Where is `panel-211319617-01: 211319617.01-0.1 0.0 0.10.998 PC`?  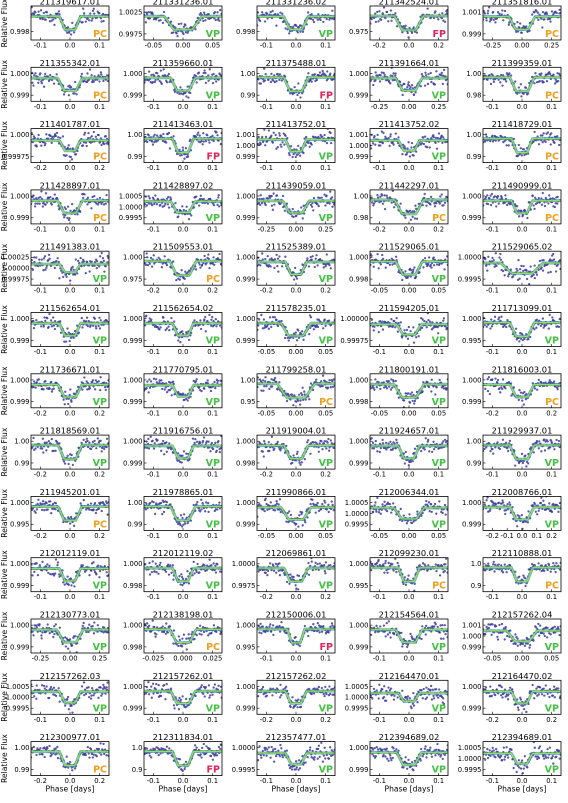 panel-211319617-01: 211319617.01-0.1 0.0 0.10.998 PC is located at coordinates (60, 25).